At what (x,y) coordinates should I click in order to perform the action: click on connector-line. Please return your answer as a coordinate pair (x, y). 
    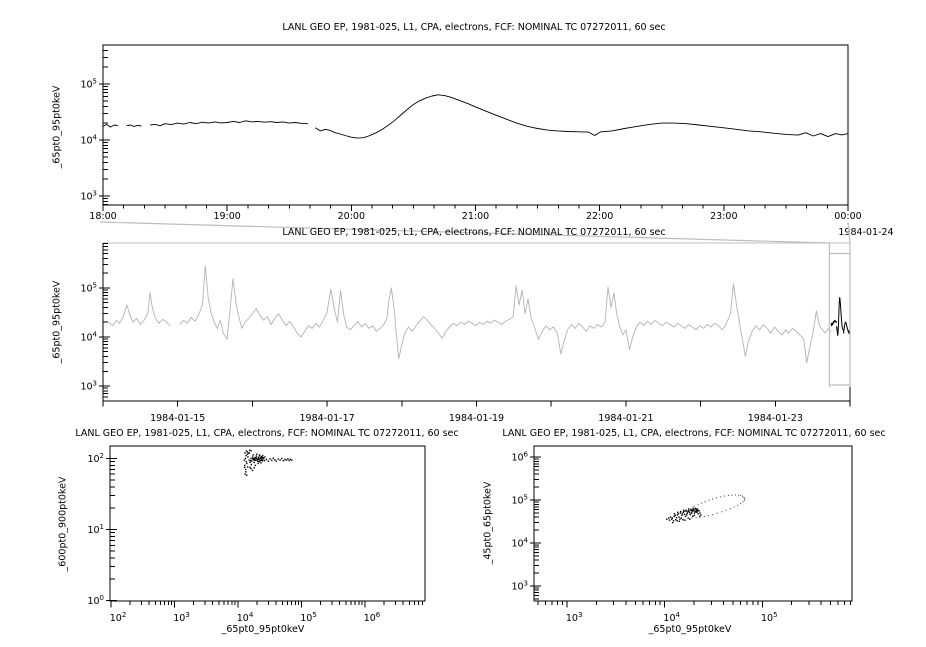
    Looking at the image, I should click on (849, 232).